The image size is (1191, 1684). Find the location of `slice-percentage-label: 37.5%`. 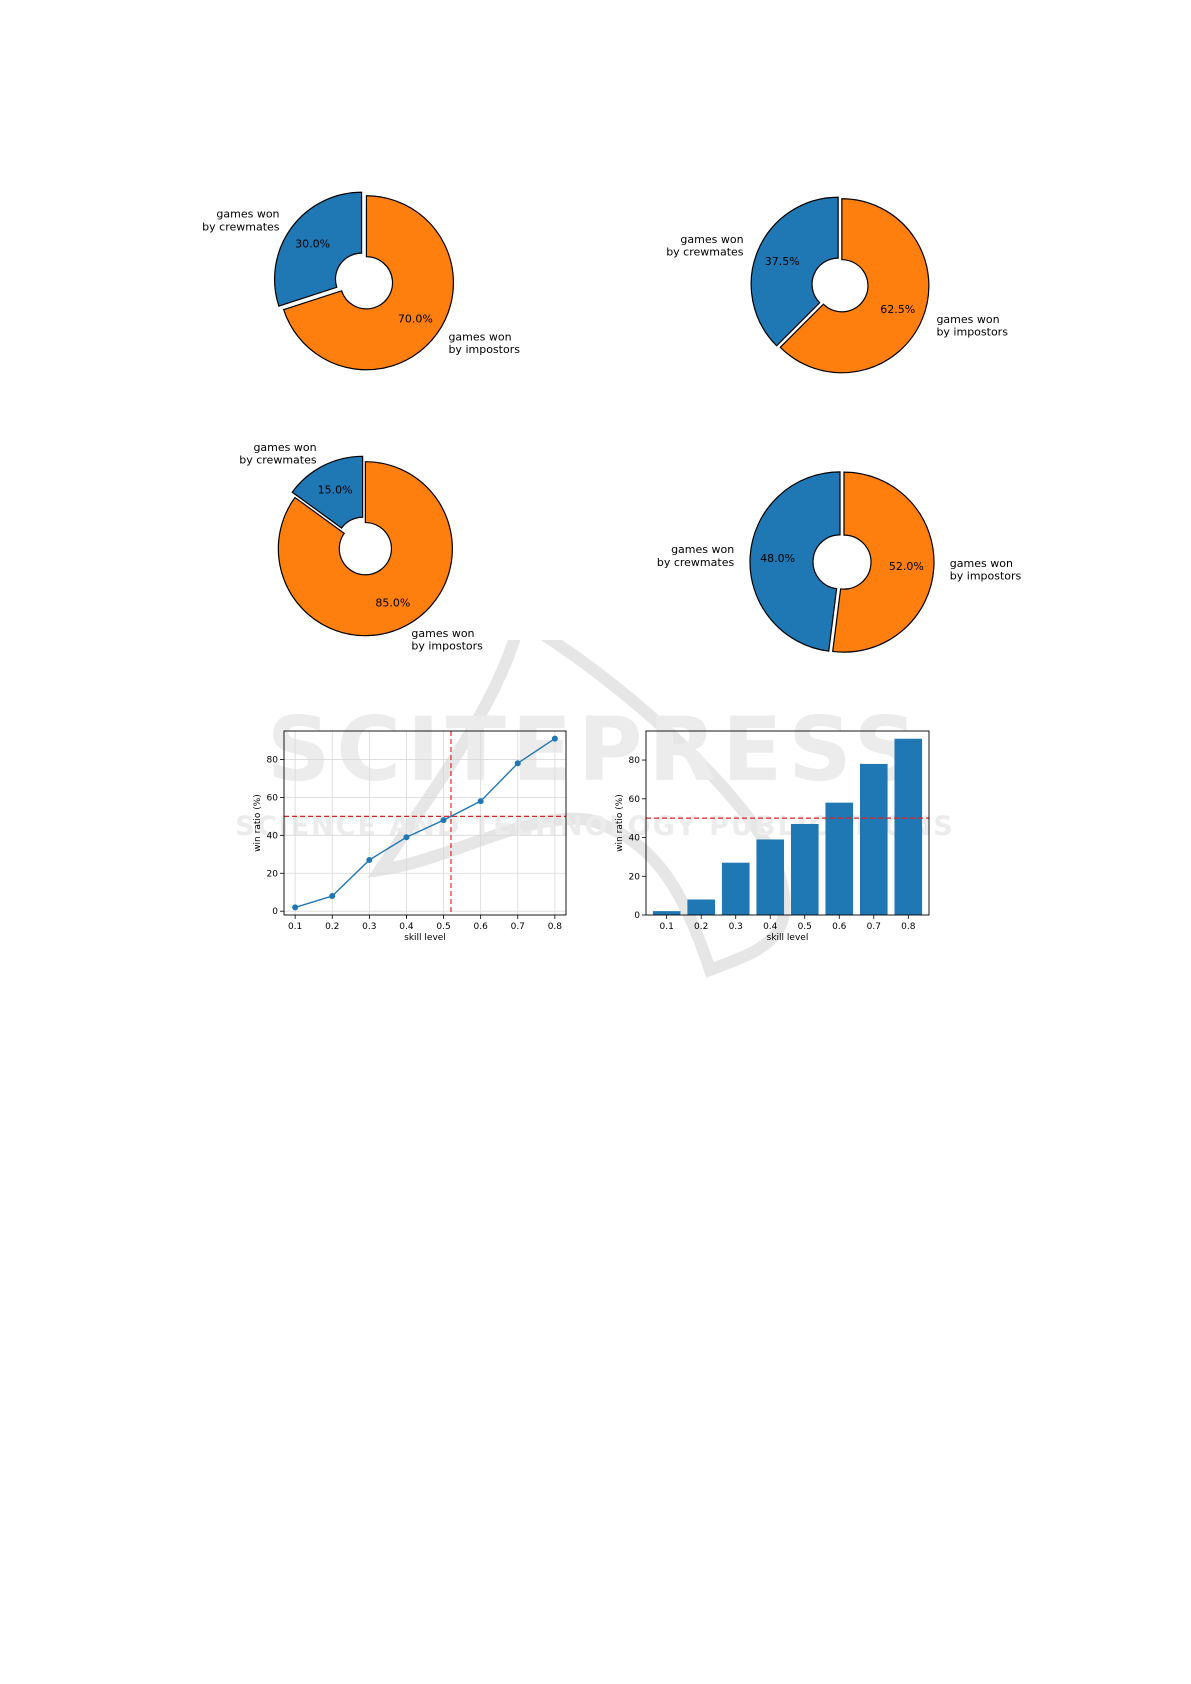

slice-percentage-label: 37.5% is located at coordinates (782, 261).